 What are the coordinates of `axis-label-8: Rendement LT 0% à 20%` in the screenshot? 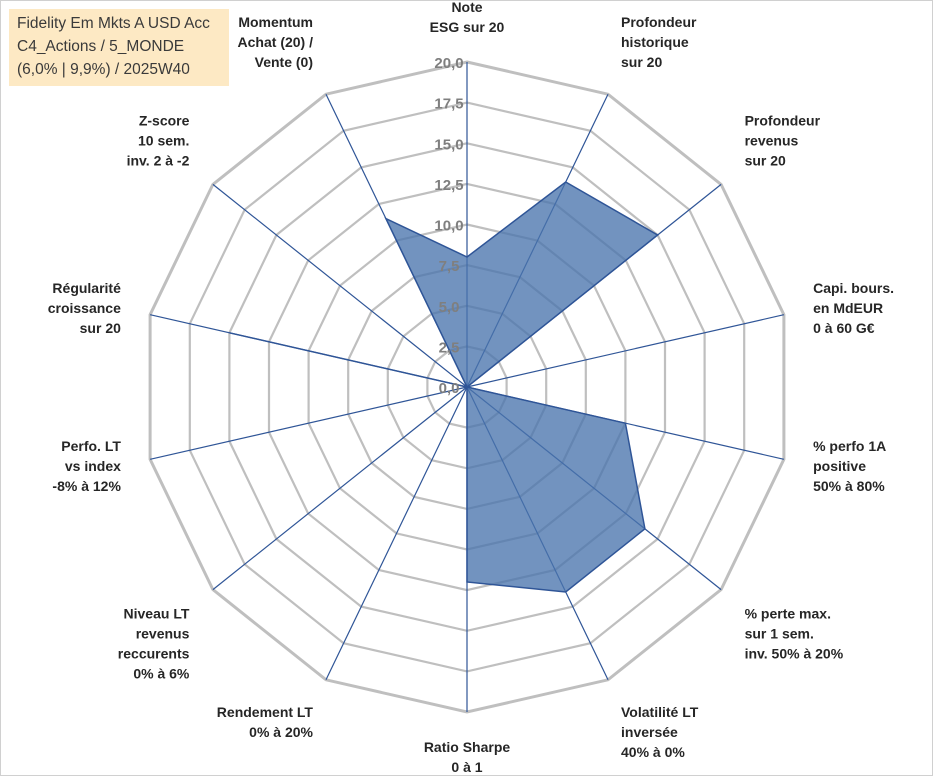 It's located at (265, 722).